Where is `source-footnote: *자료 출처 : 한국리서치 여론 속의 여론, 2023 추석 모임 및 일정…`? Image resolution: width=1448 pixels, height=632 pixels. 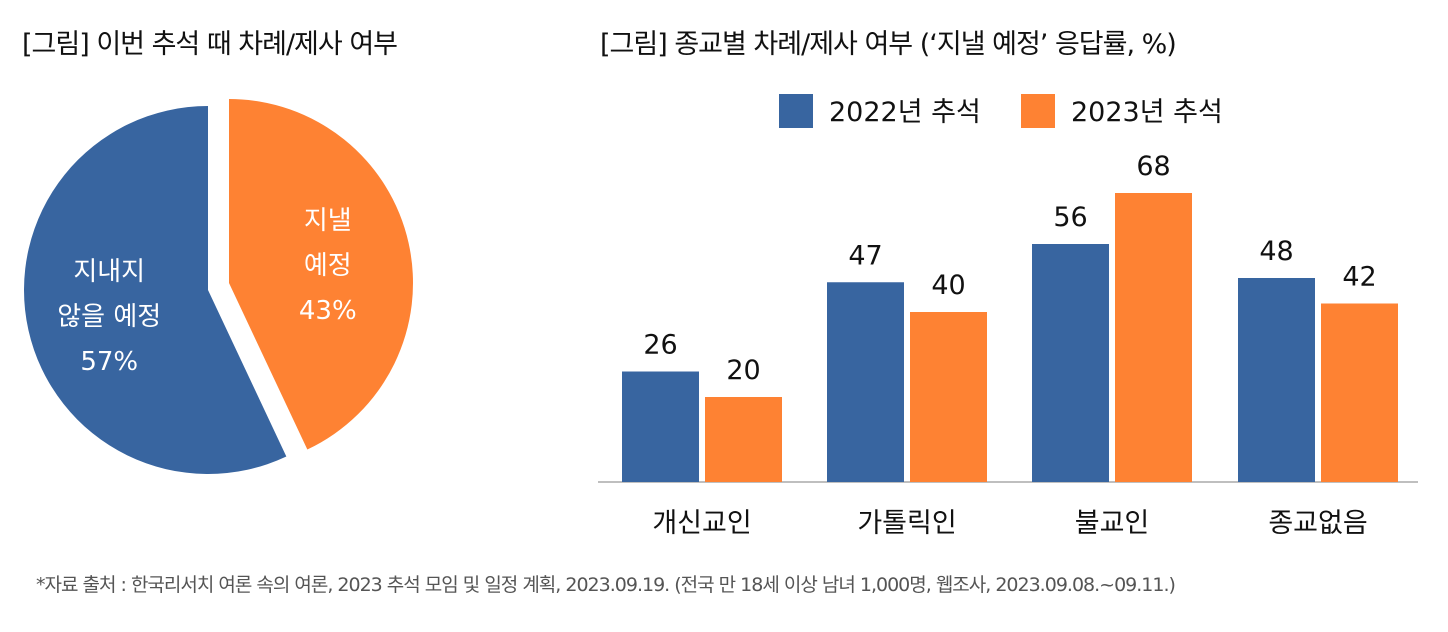
source-footnote: *자료 출처 : 한국리서치 여론 속의 여론, 2023 추석 모임 및 일정… is located at coordinates (606, 585).